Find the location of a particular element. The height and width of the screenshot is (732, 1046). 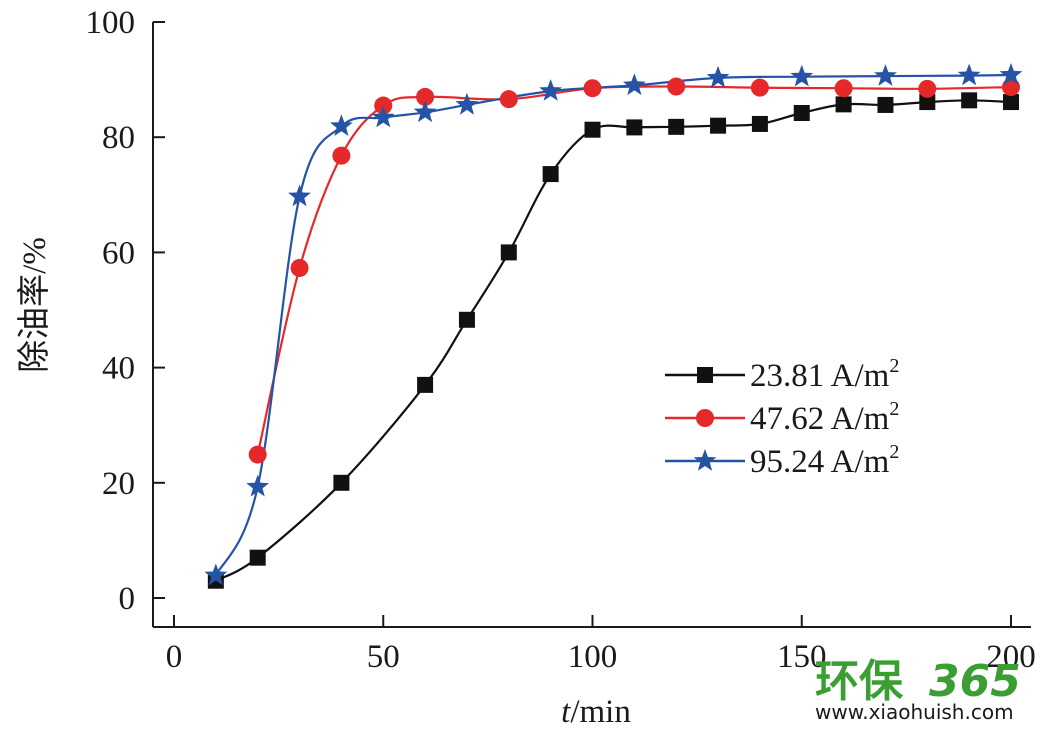

x-tick-label: 50 is located at coordinates (383, 657).